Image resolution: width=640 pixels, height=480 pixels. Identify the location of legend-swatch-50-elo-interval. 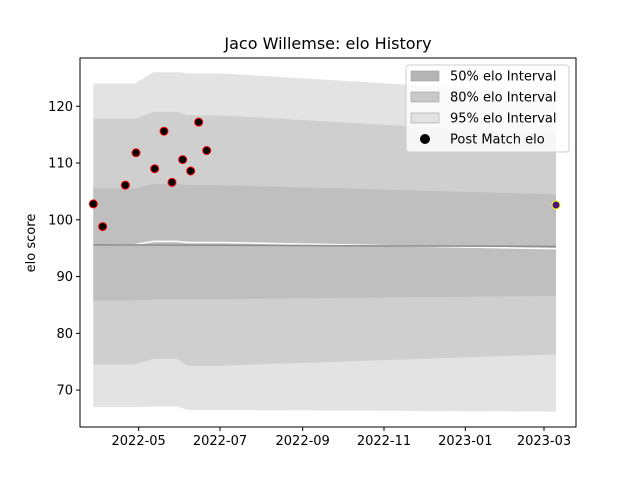
(425, 76).